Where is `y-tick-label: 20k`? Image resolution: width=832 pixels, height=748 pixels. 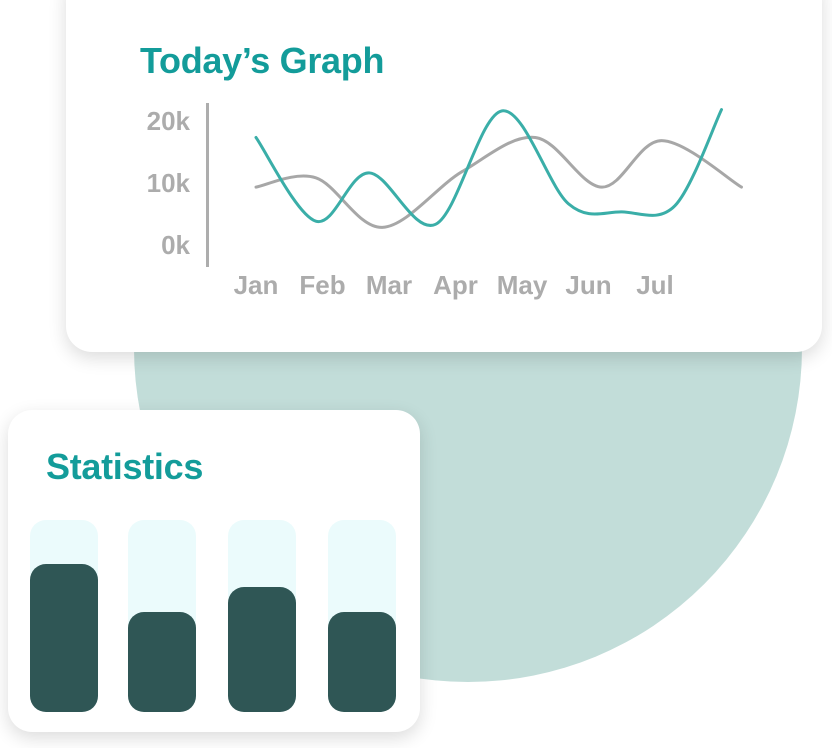
y-tick-label: 20k is located at coordinates (168, 121).